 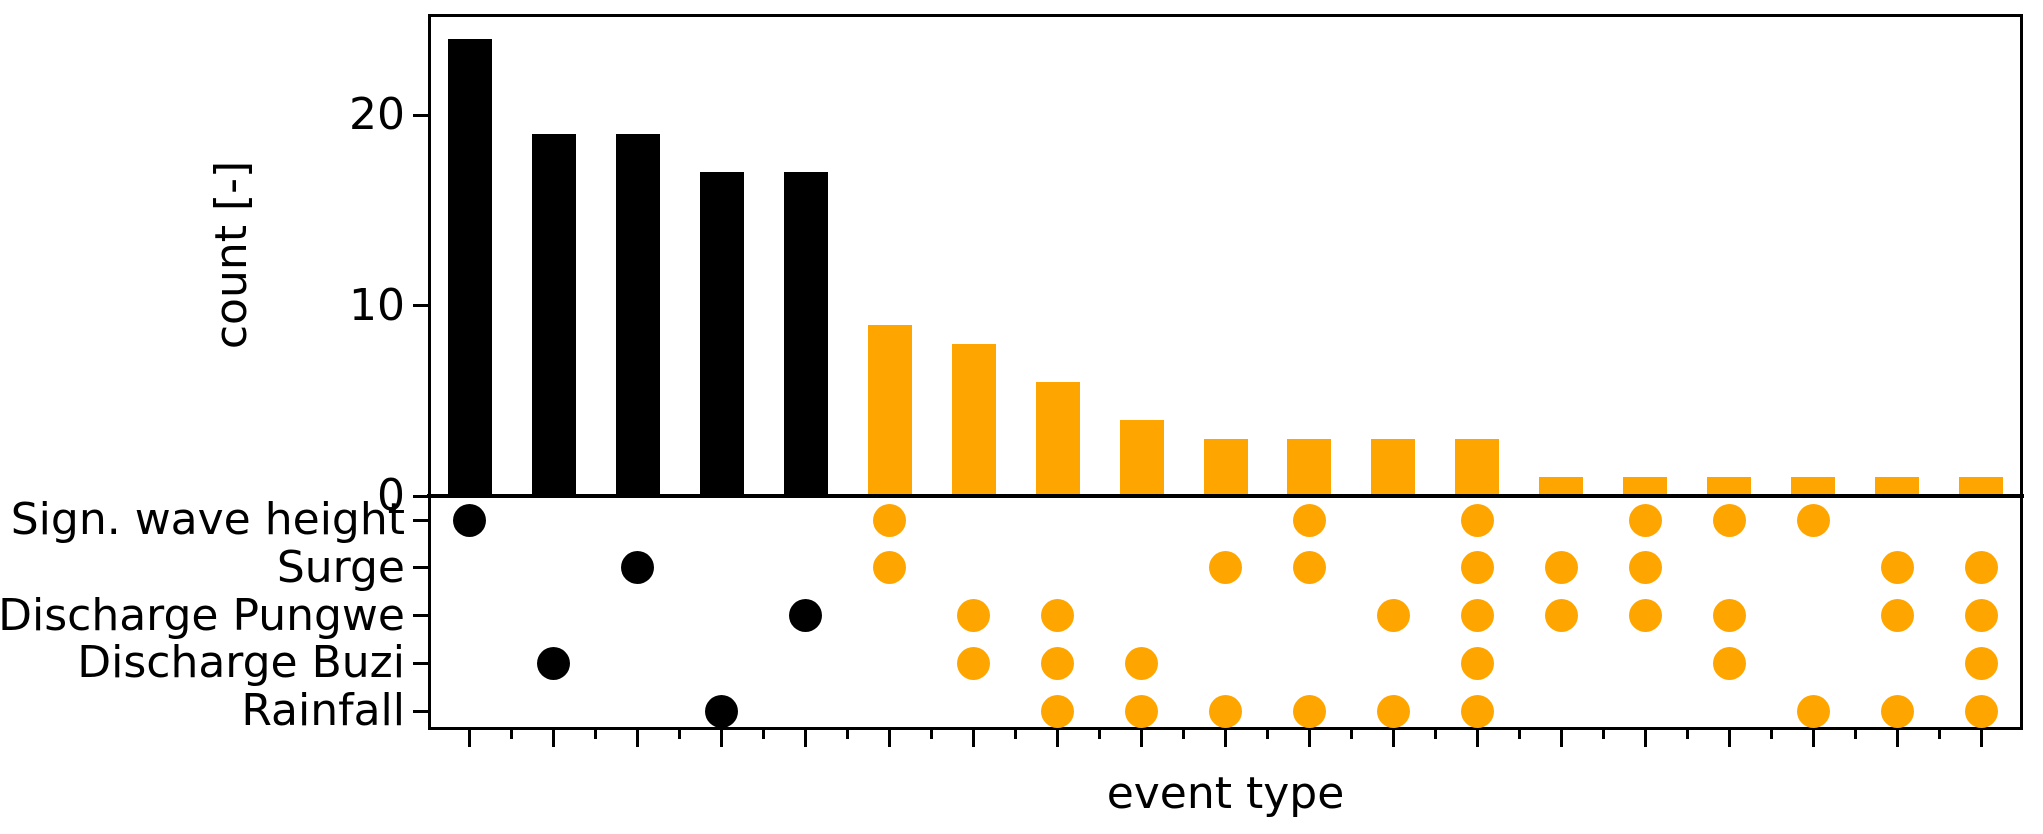 What do you see at coordinates (1225, 793) in the screenshot?
I see `x-axis-title: event type` at bounding box center [1225, 793].